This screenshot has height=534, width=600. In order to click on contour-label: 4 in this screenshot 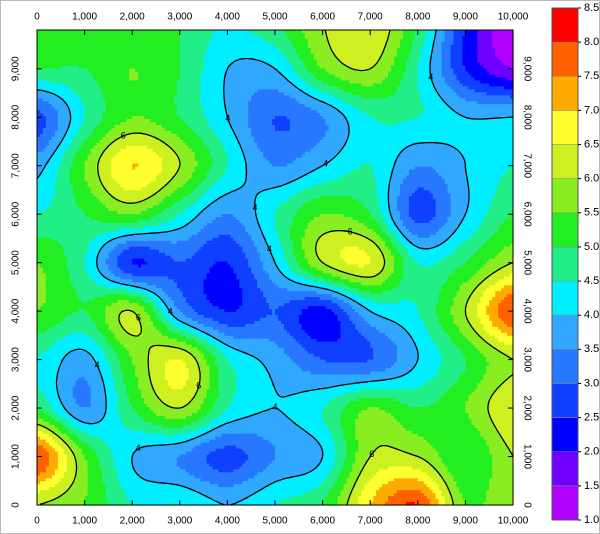, I will do `click(254, 208)`.